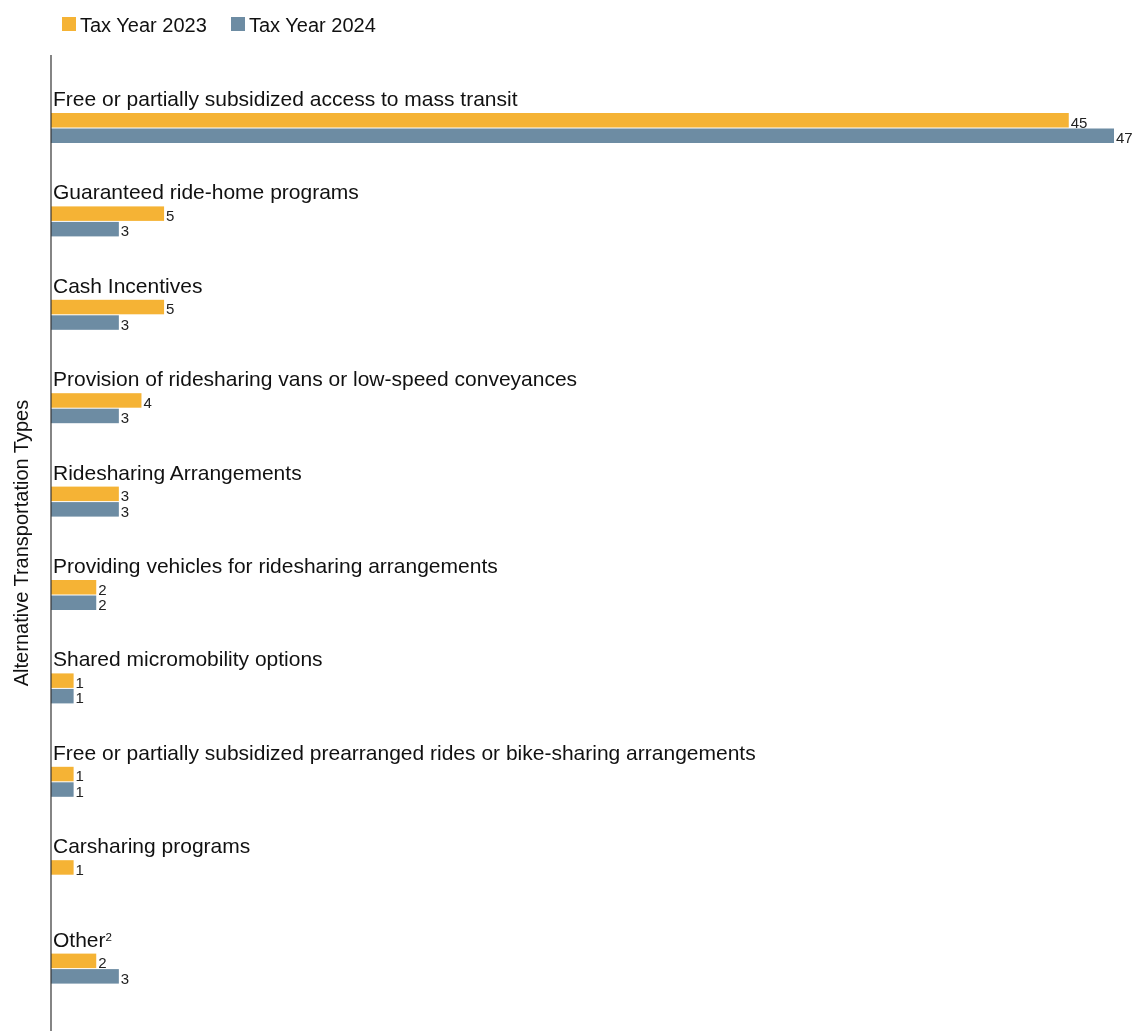  Describe the element at coordinates (177, 472) in the screenshot. I see `y-tick-label: Ridesharing Arrangements` at that location.